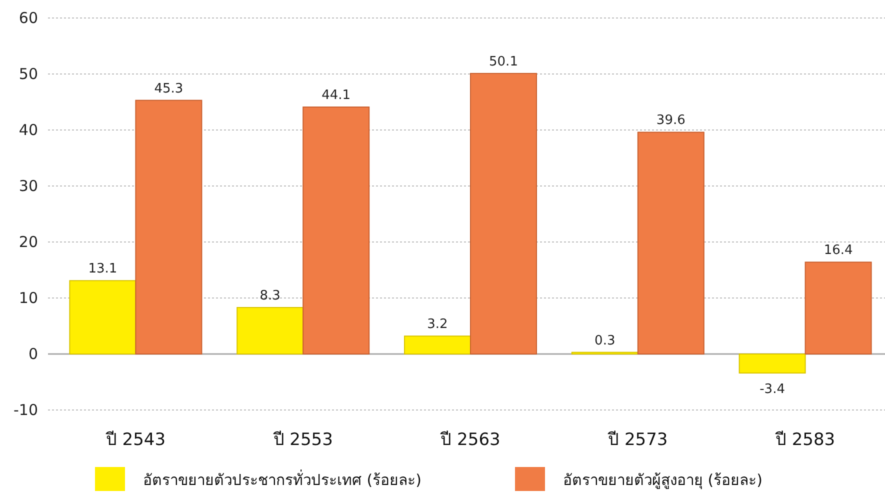  I want to click on y-tick-label: 20, so click(28, 242).